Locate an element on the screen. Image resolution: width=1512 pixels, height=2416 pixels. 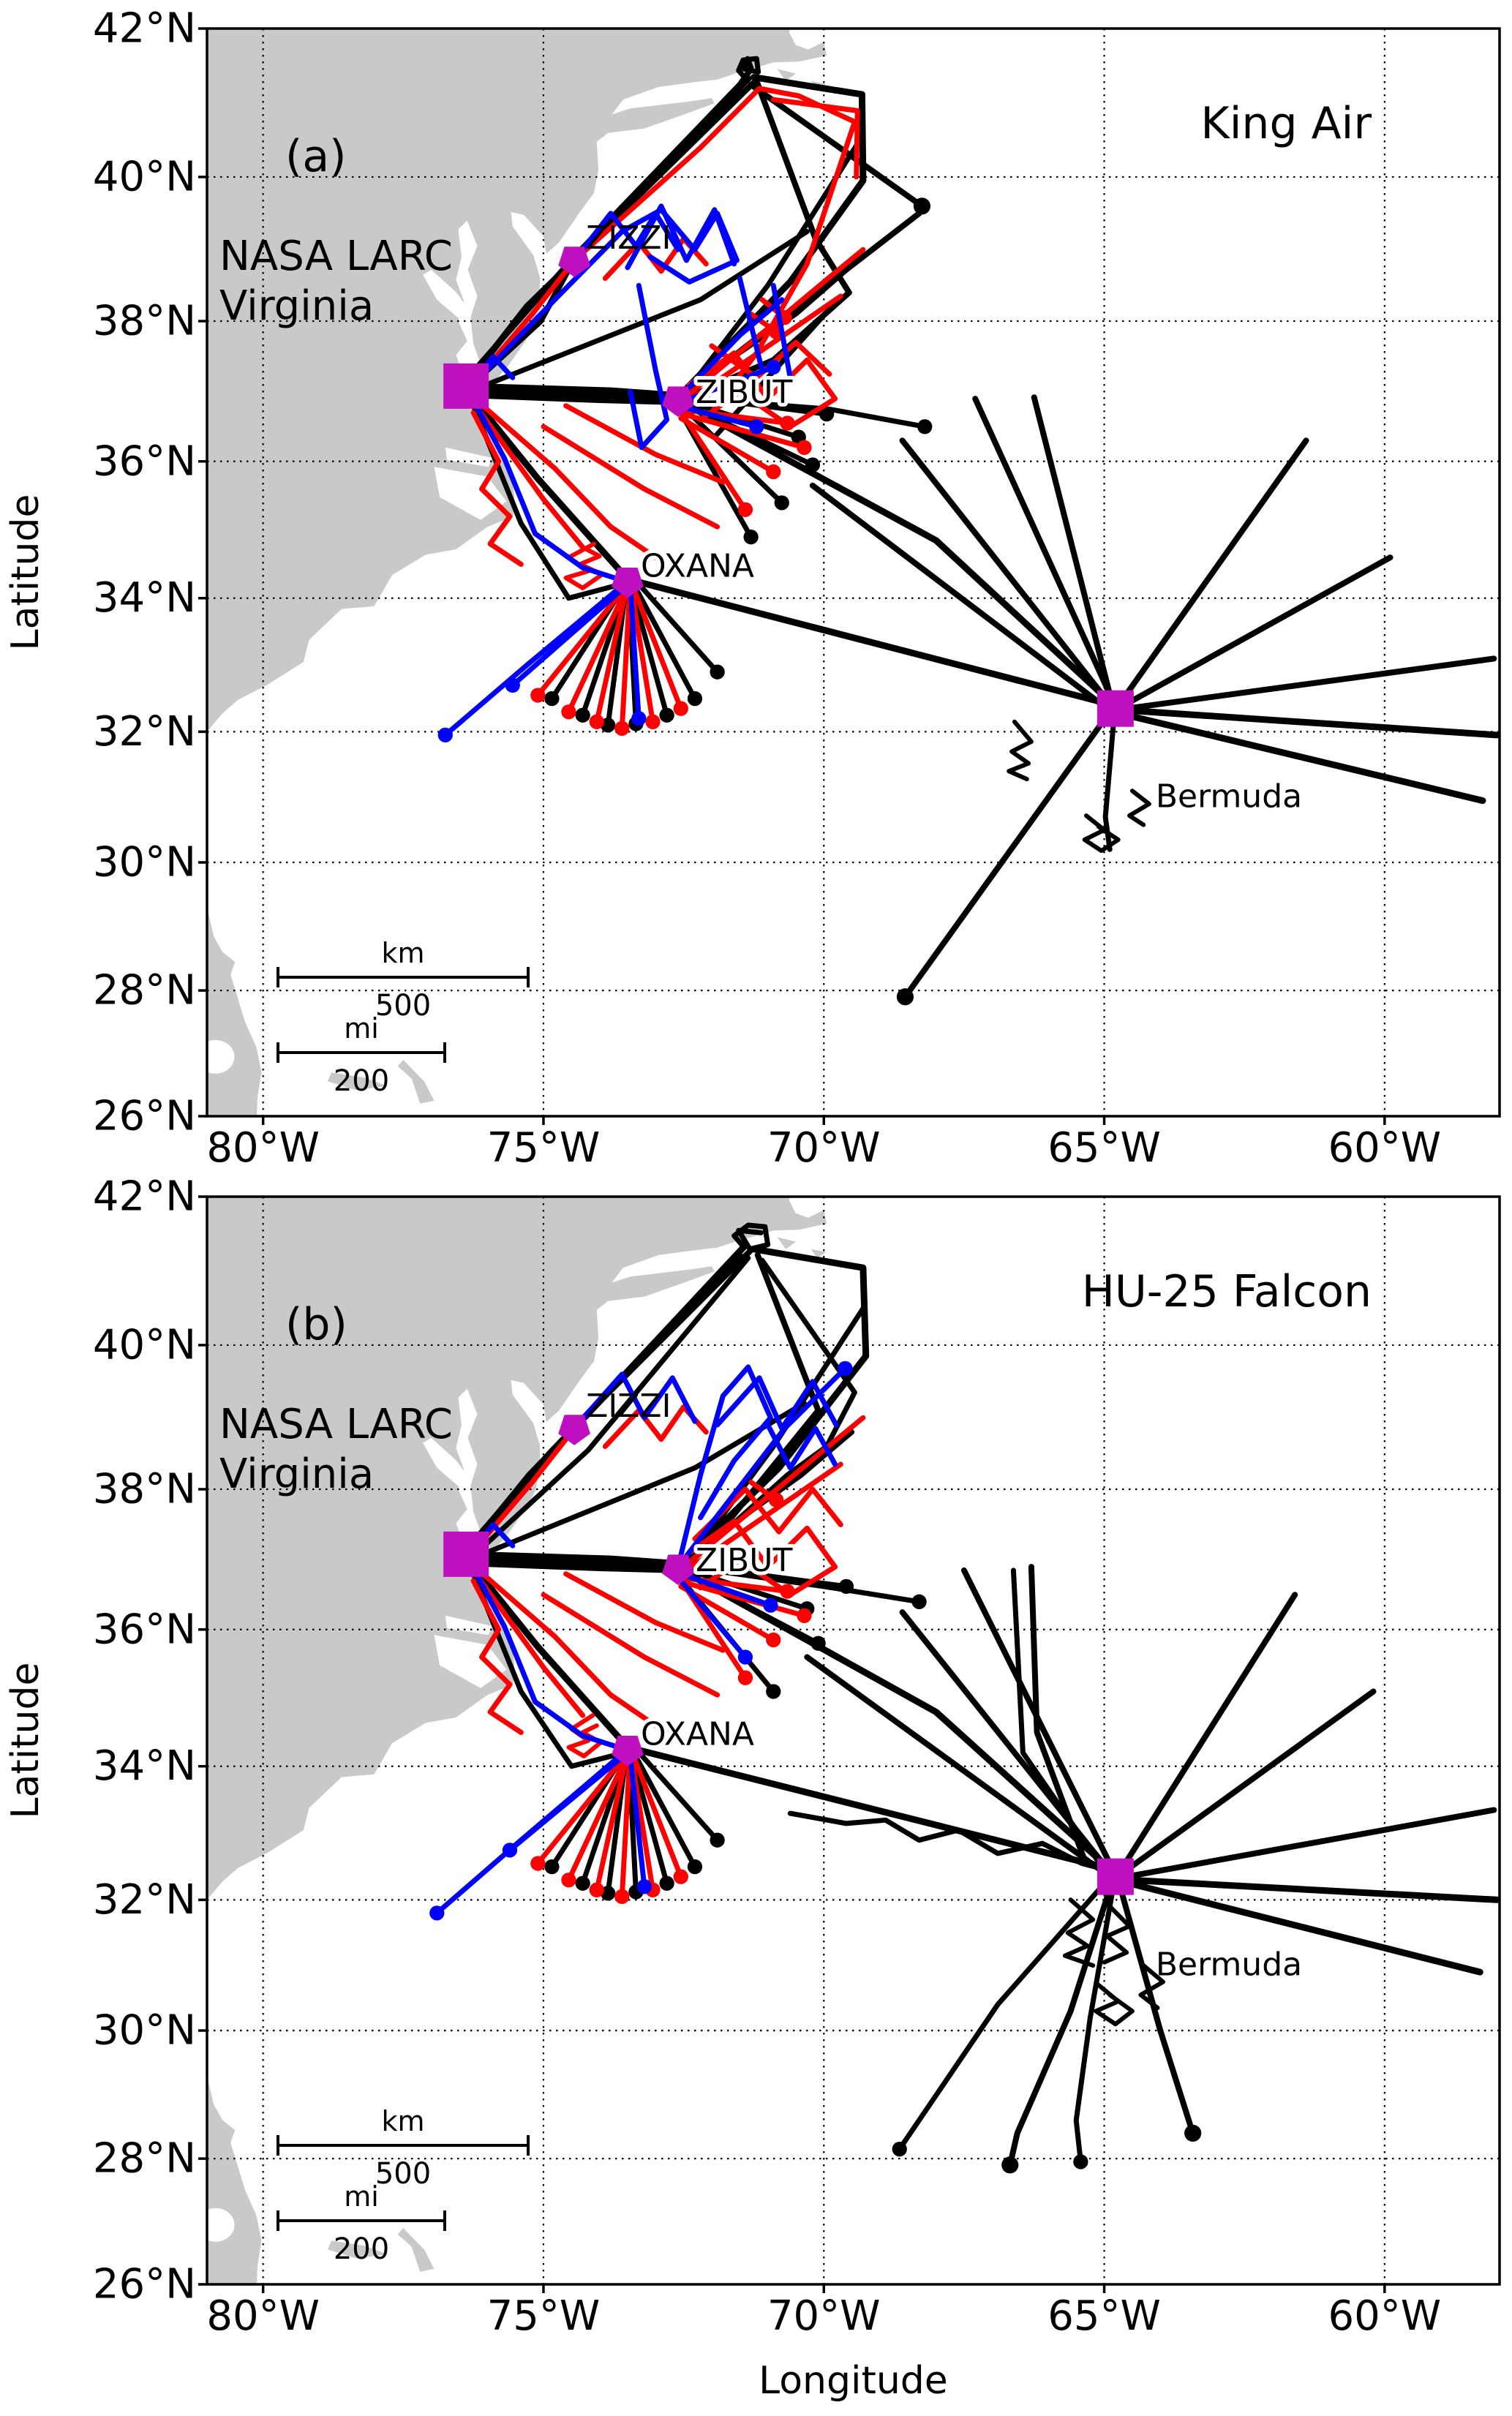
land-mainland is located at coordinates (517, 384).